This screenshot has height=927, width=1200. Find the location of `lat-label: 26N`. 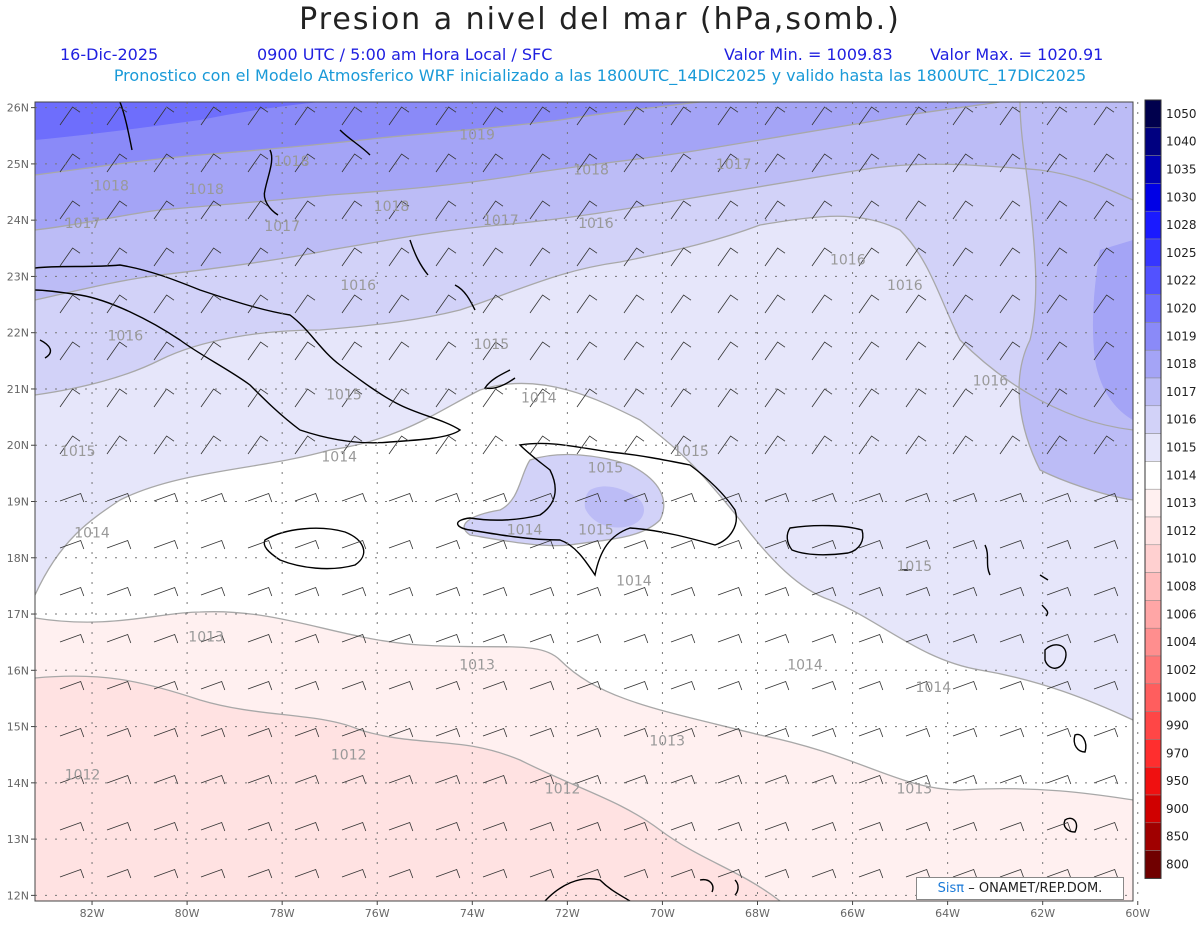

lat-label: 26N is located at coordinates (18, 108).